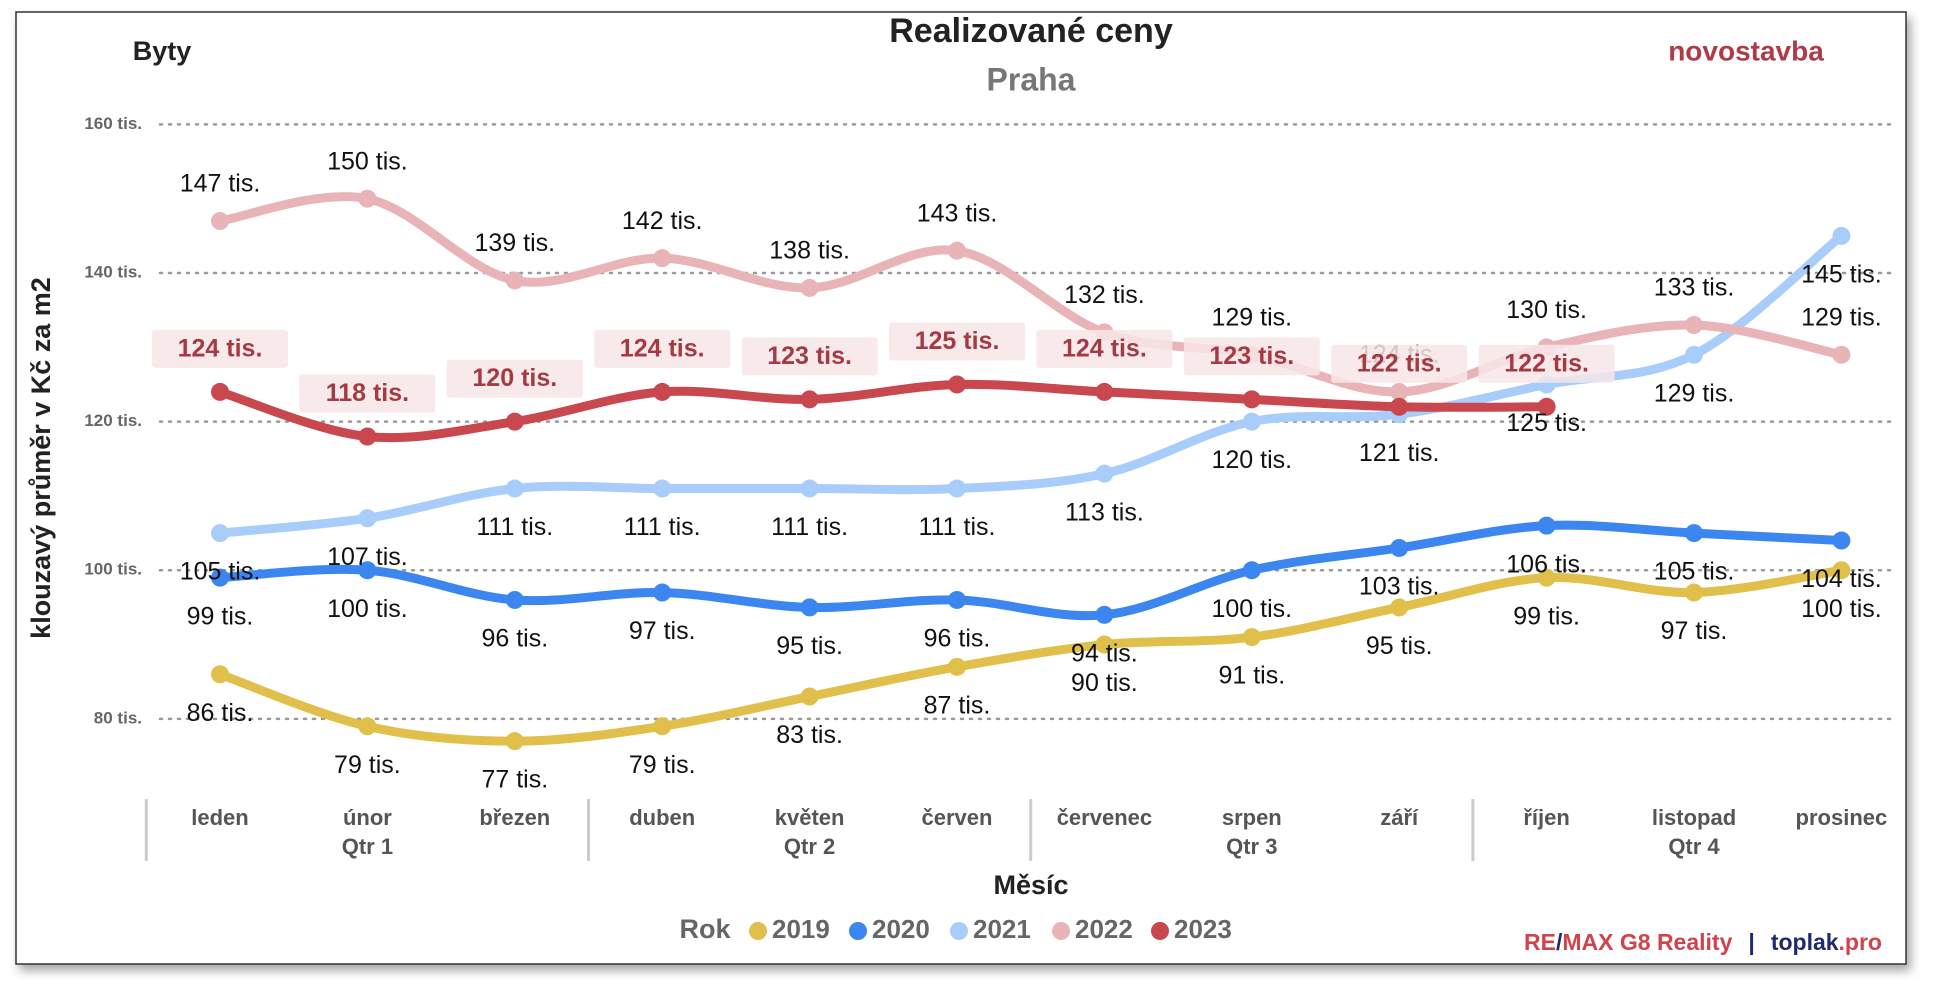 The height and width of the screenshot is (1000, 1942). What do you see at coordinates (810, 817) in the screenshot?
I see `x-tick-label: květen` at bounding box center [810, 817].